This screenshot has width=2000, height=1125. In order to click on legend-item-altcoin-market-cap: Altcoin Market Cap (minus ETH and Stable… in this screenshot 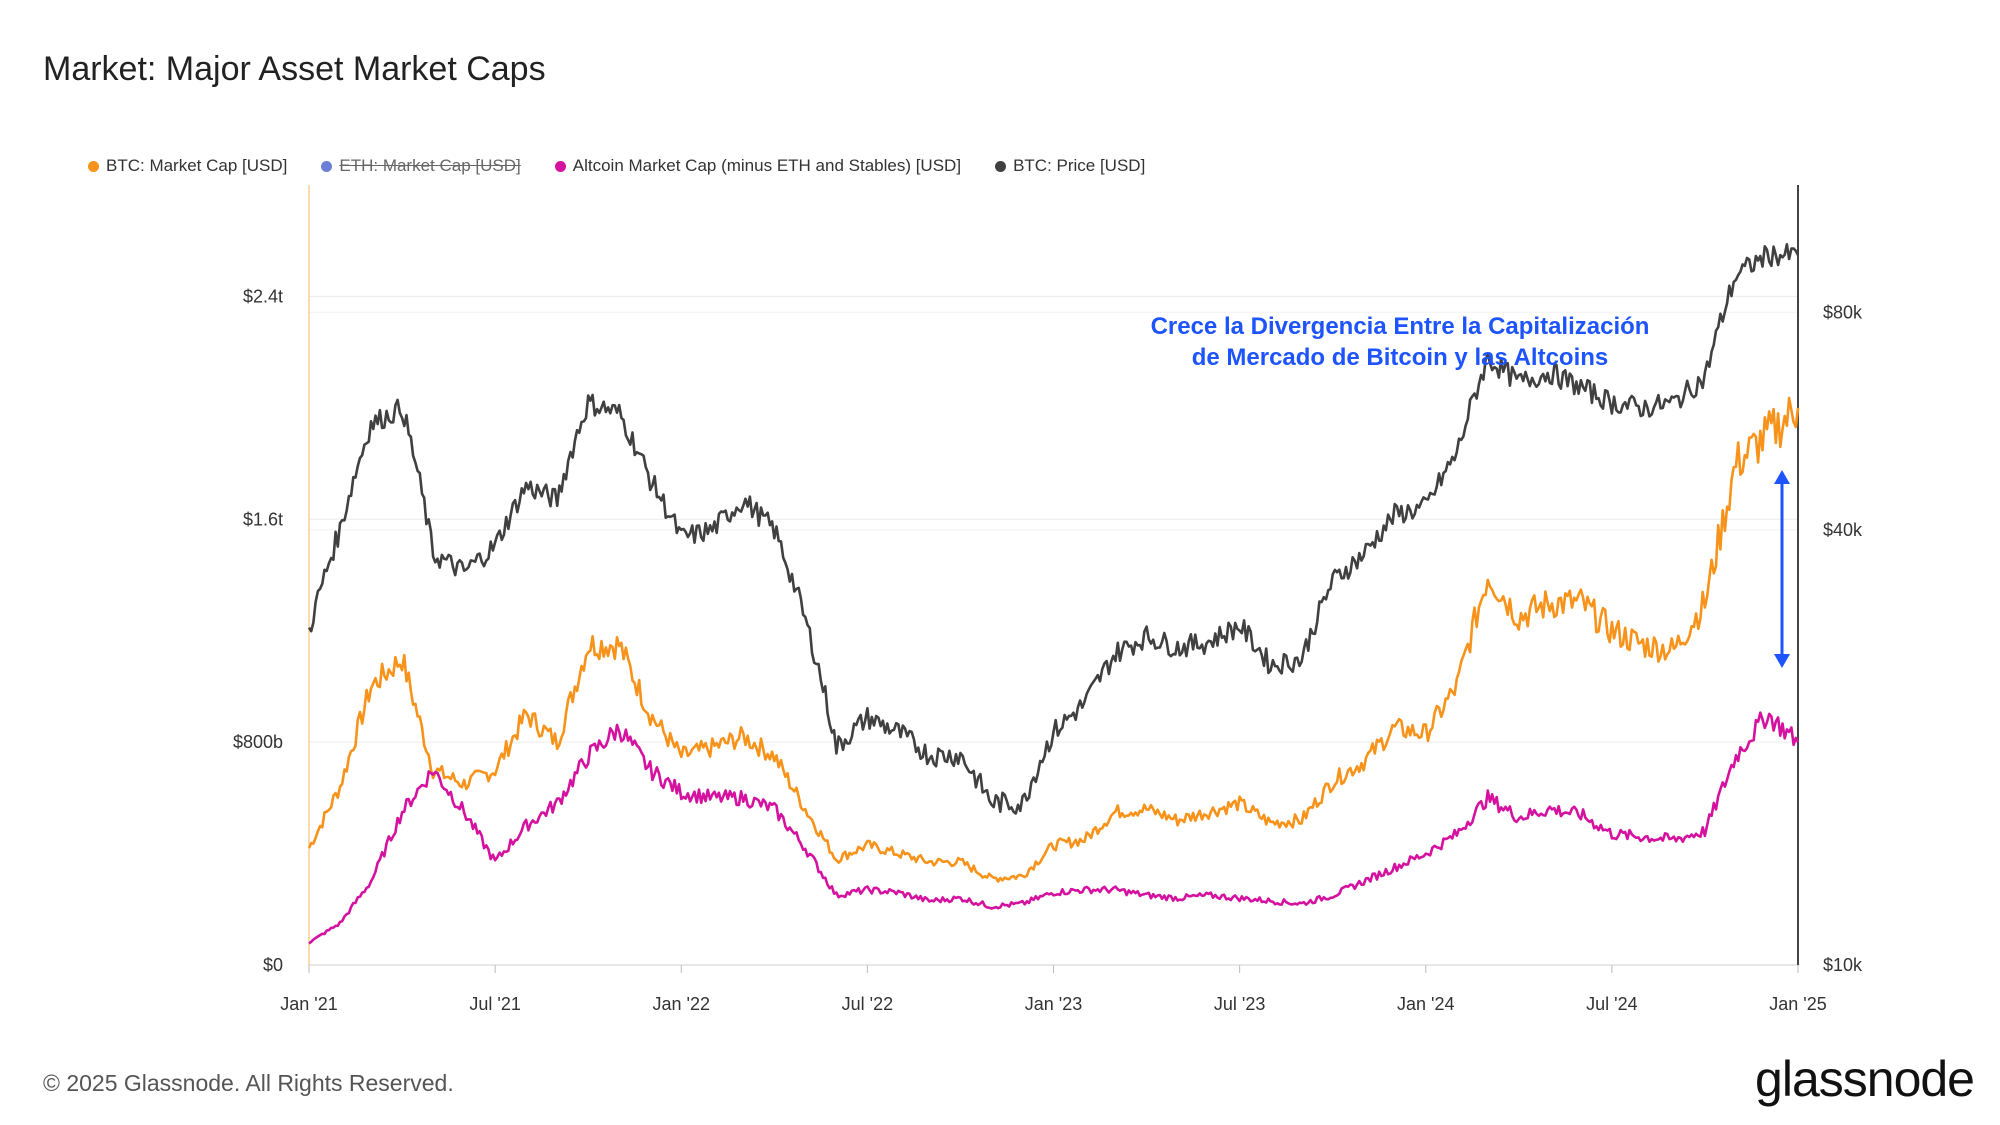, I will do `click(758, 166)`.